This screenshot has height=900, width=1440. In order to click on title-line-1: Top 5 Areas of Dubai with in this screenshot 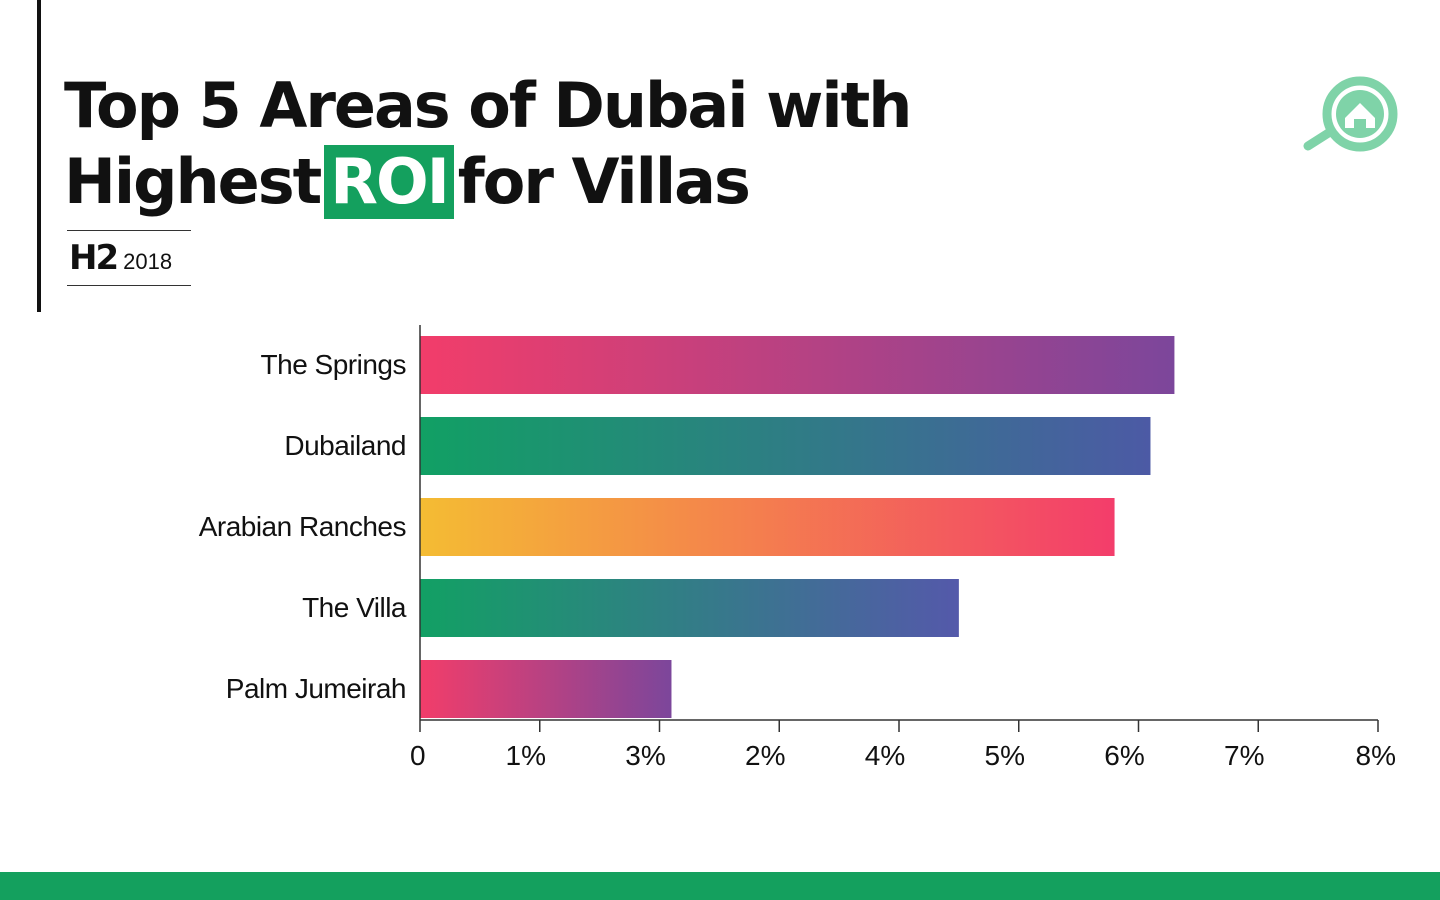, I will do `click(488, 105)`.